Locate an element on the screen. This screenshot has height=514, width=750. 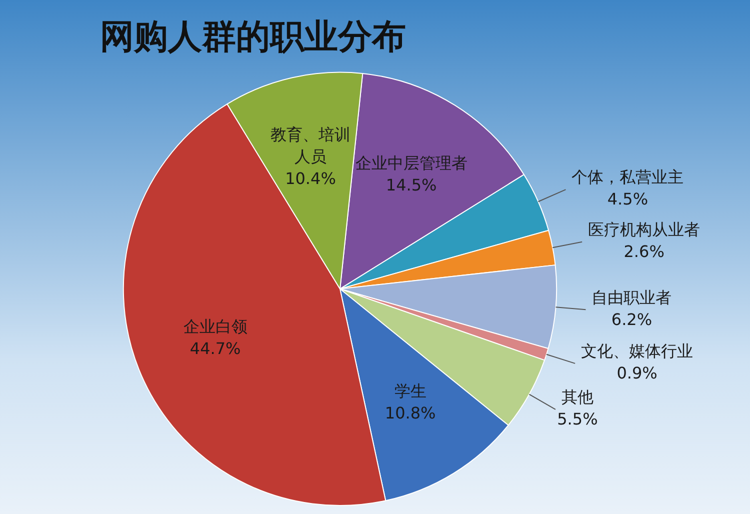
slice-label: 企业白领 is located at coordinates (215, 326).